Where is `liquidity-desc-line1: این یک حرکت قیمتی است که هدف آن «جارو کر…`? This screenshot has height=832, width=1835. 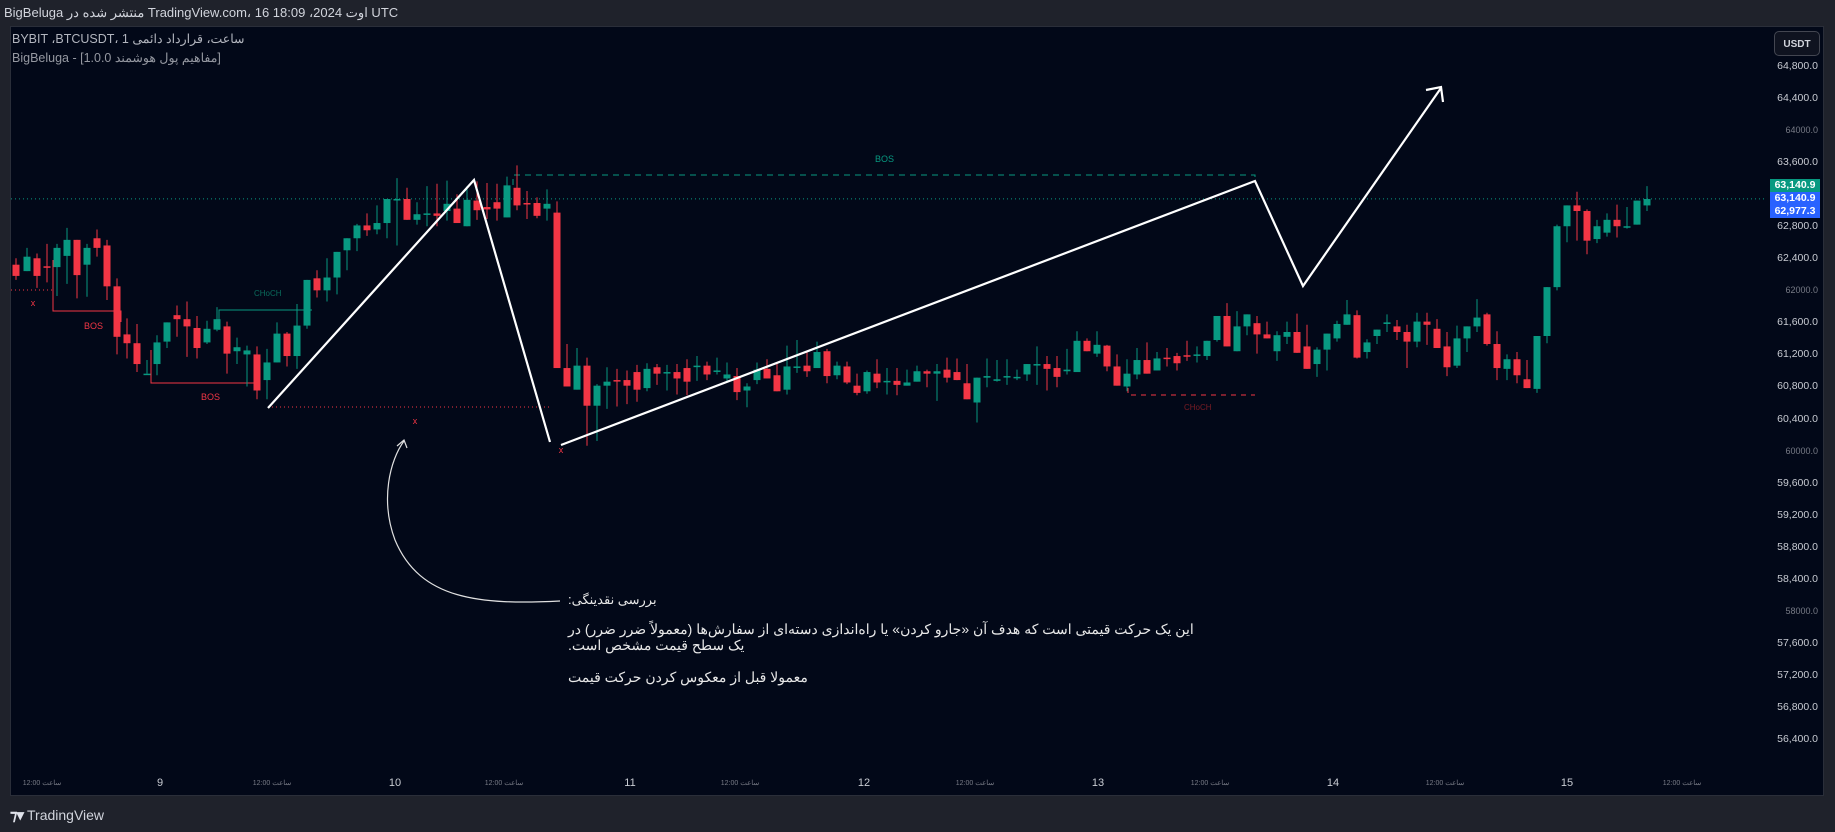
liquidity-desc-line1: این یک حرکت قیمتی است که هدف آن «جارو کر… is located at coordinates (881, 629).